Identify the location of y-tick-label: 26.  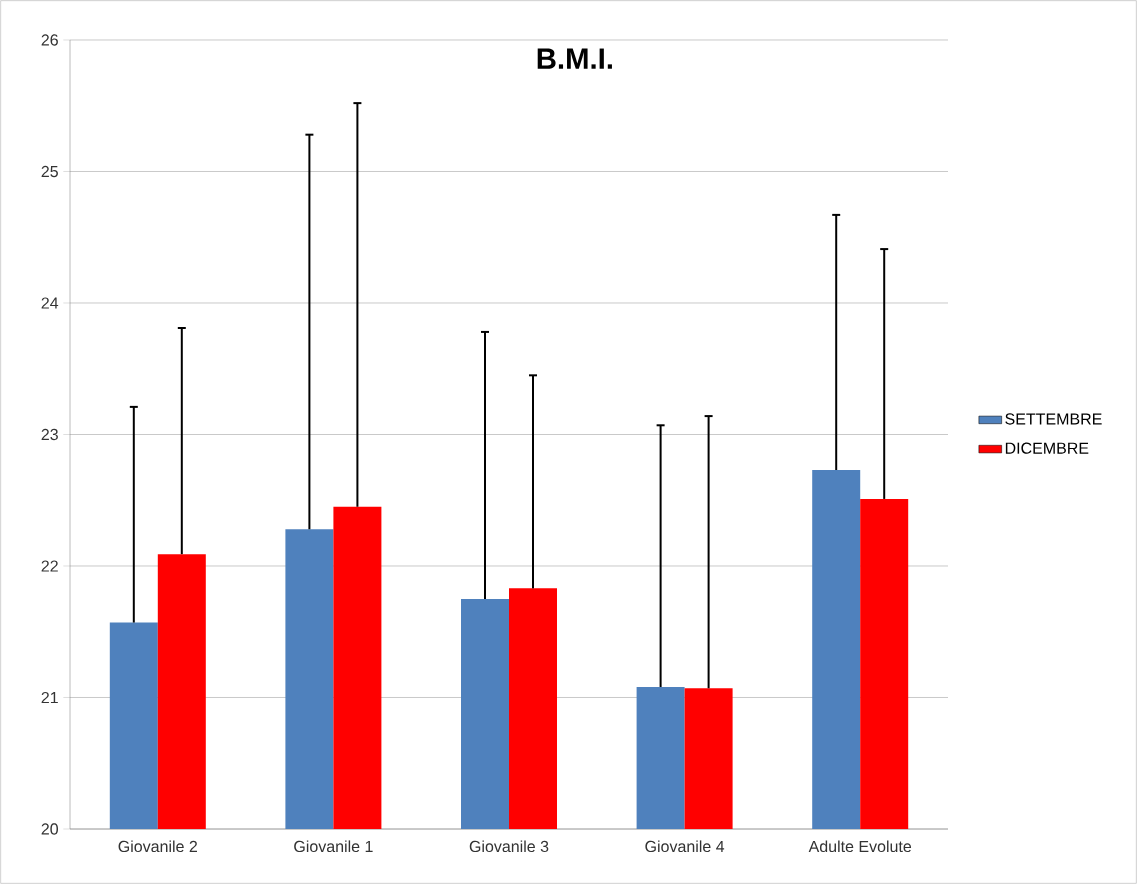
(49, 40).